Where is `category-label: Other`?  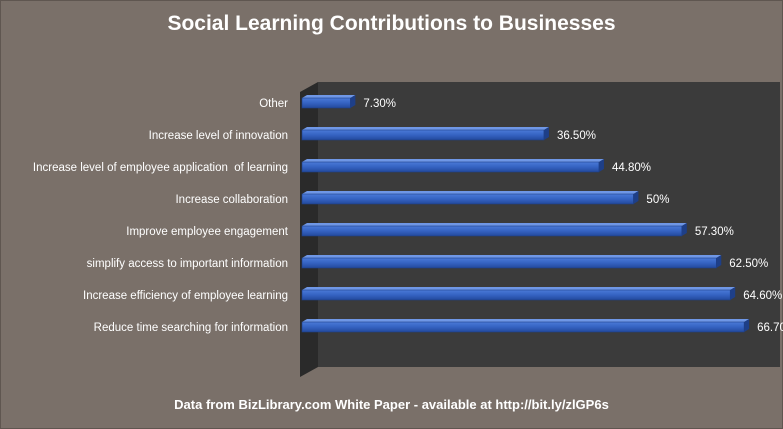 category-label: Other is located at coordinates (273, 104).